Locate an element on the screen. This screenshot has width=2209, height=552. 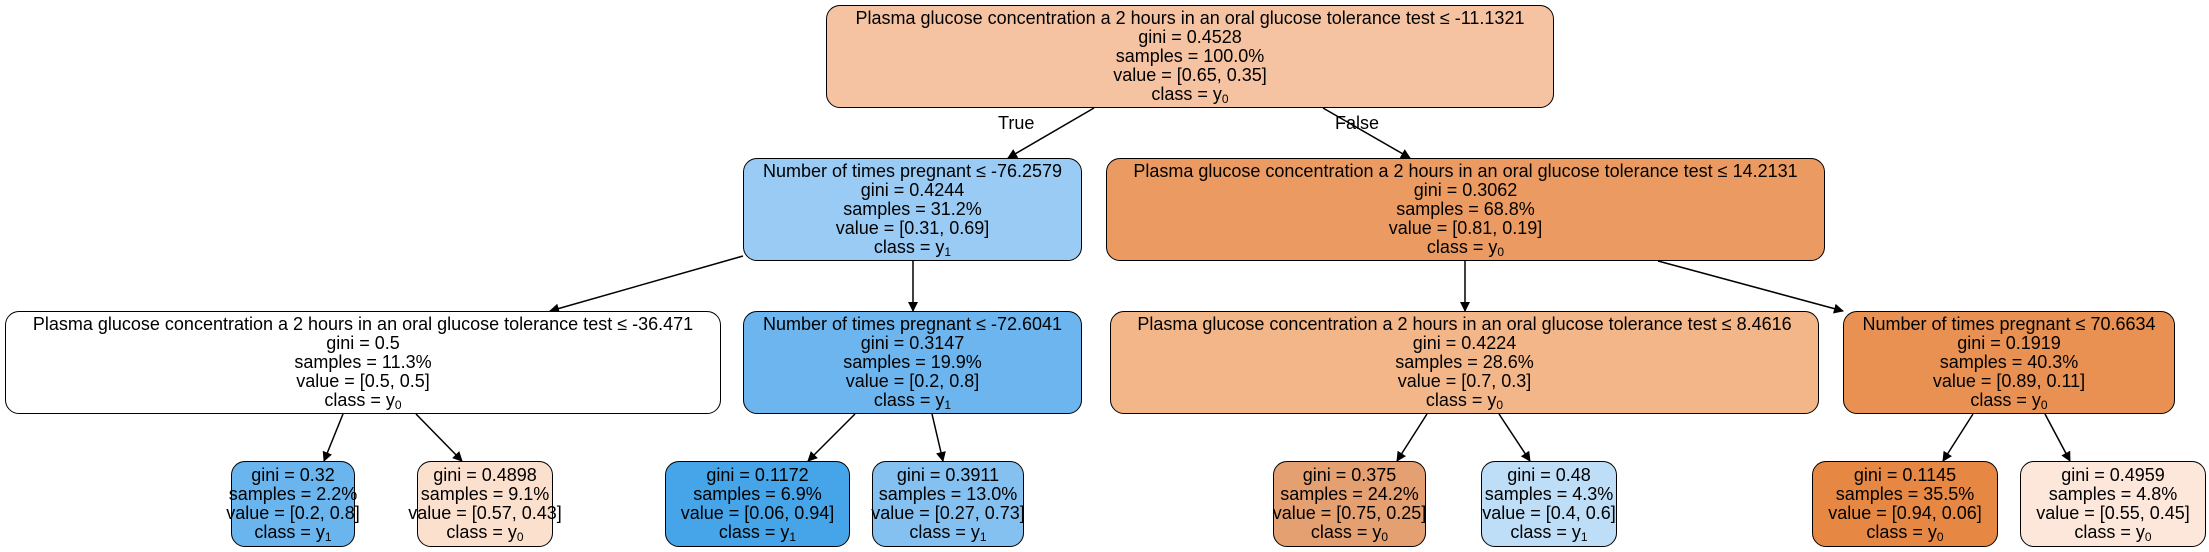
node-gini: gini = 0.4528 is located at coordinates (1190, 37).